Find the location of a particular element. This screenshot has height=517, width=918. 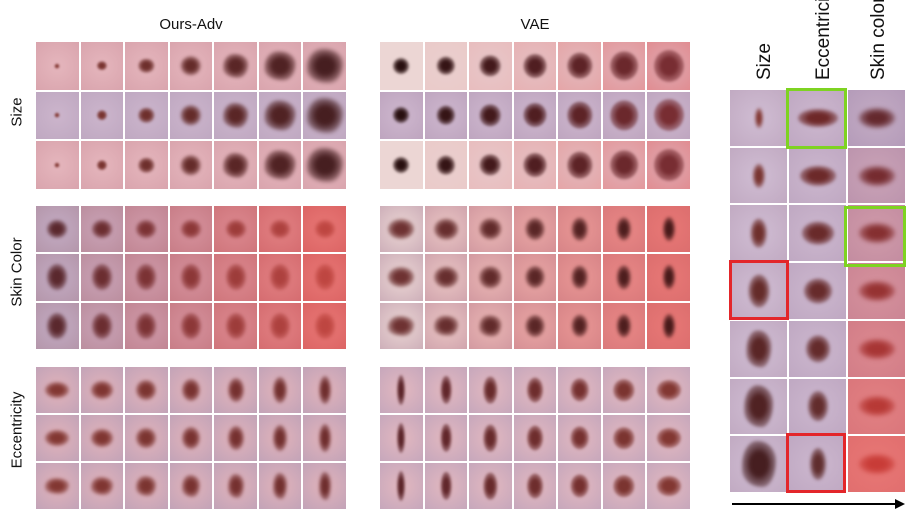

row-group-label-size: Size is located at coordinates (17, 112).